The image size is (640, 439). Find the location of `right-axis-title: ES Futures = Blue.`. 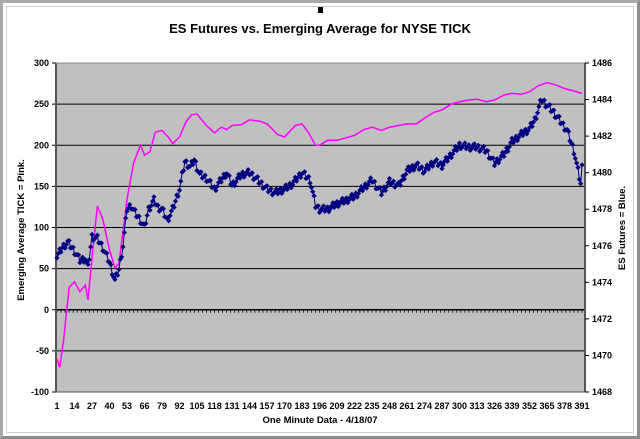

right-axis-title: ES Futures = Blue. is located at coordinates (622, 228).